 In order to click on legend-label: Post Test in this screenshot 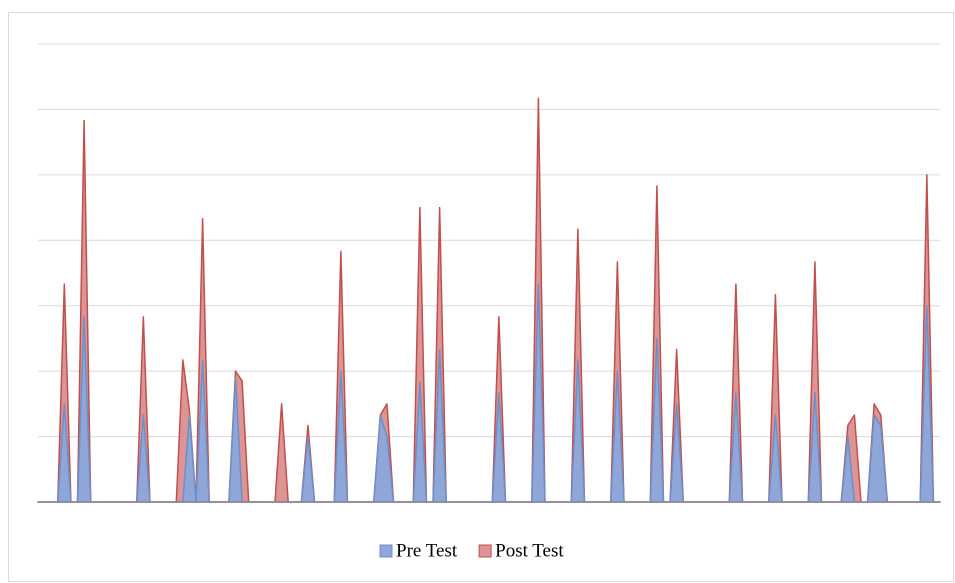, I will do `click(529, 550)`.